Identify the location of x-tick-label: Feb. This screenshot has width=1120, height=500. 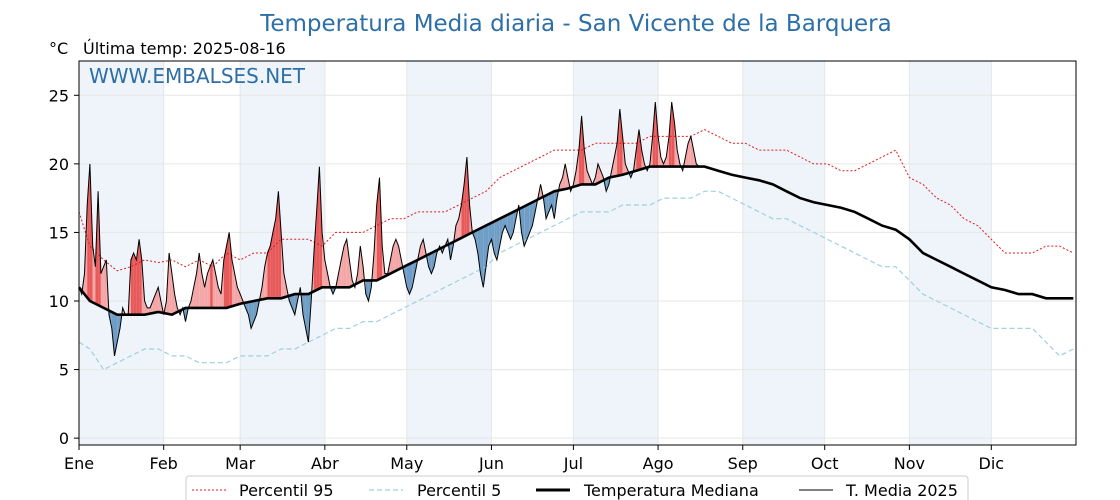
(164, 463).